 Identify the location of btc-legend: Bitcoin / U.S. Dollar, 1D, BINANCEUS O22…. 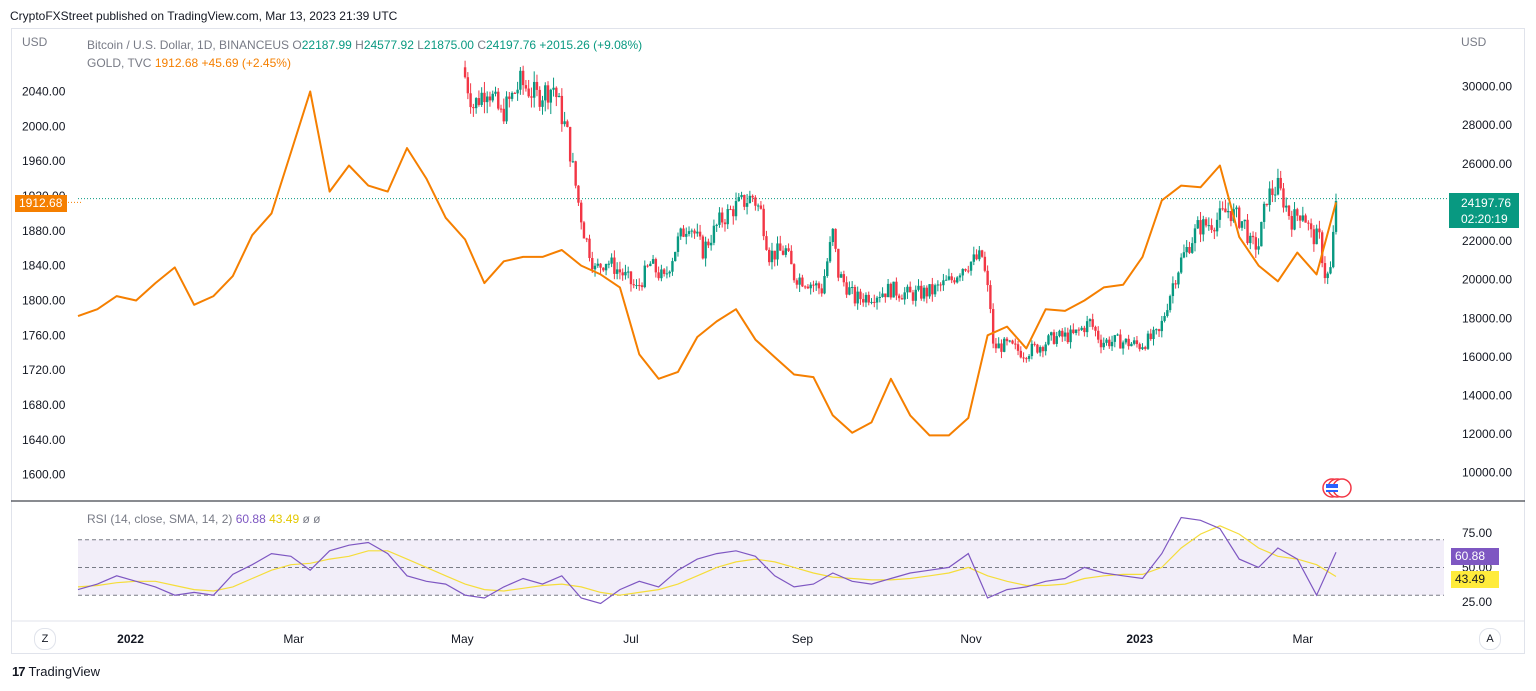
(365, 45).